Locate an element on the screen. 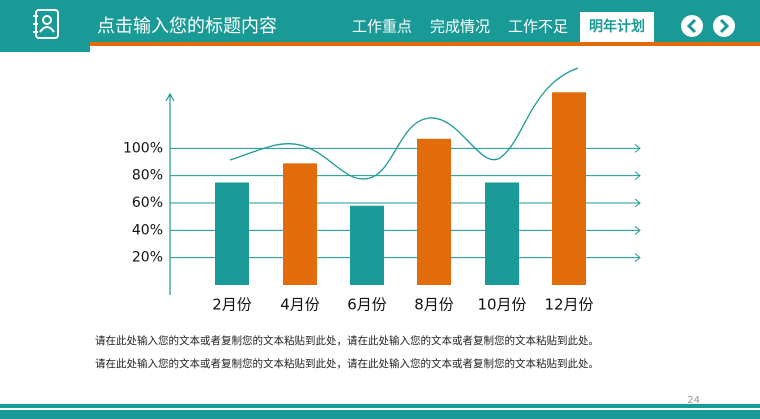 This screenshot has height=419, width=760. x-tick-label: 8月份 is located at coordinates (434, 305).